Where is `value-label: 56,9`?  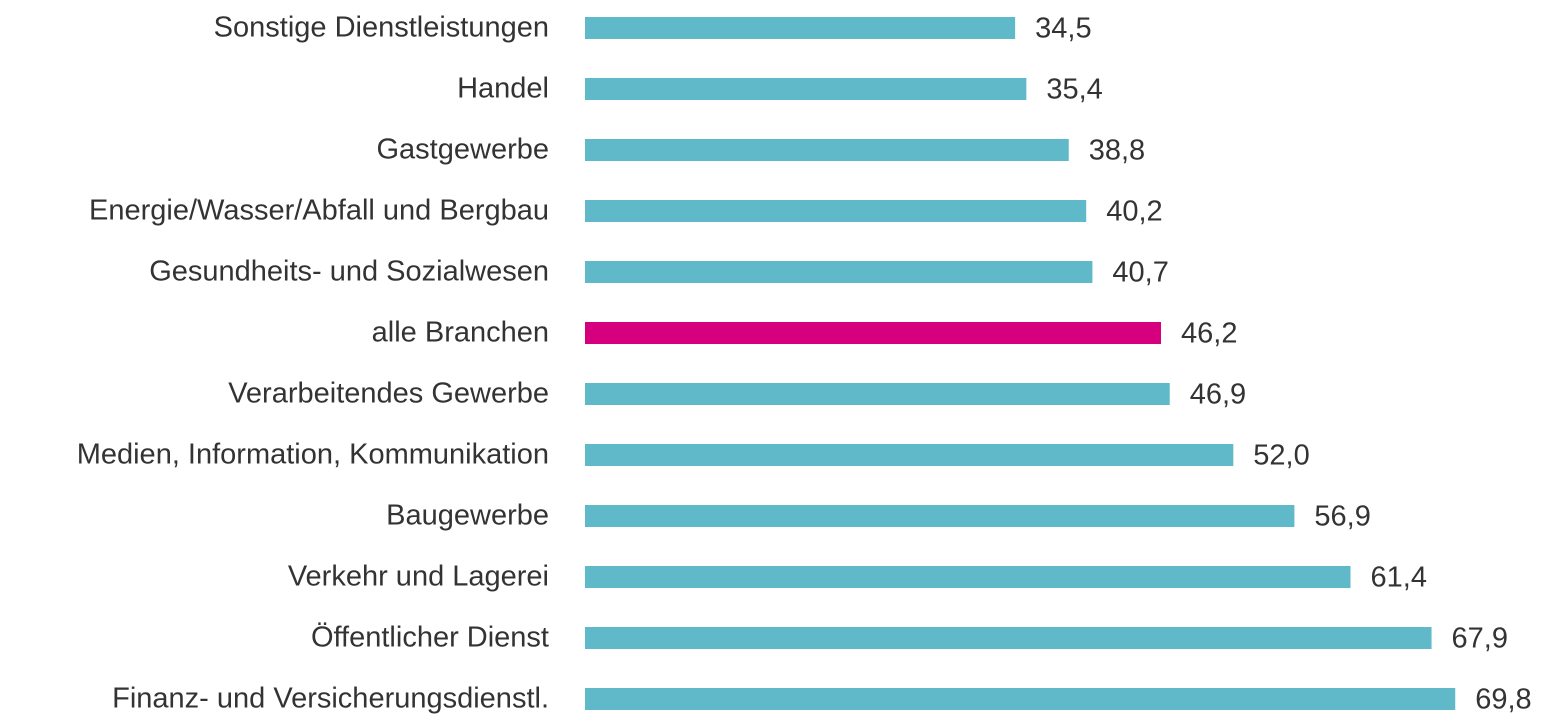 value-label: 56,9 is located at coordinates (1342, 517).